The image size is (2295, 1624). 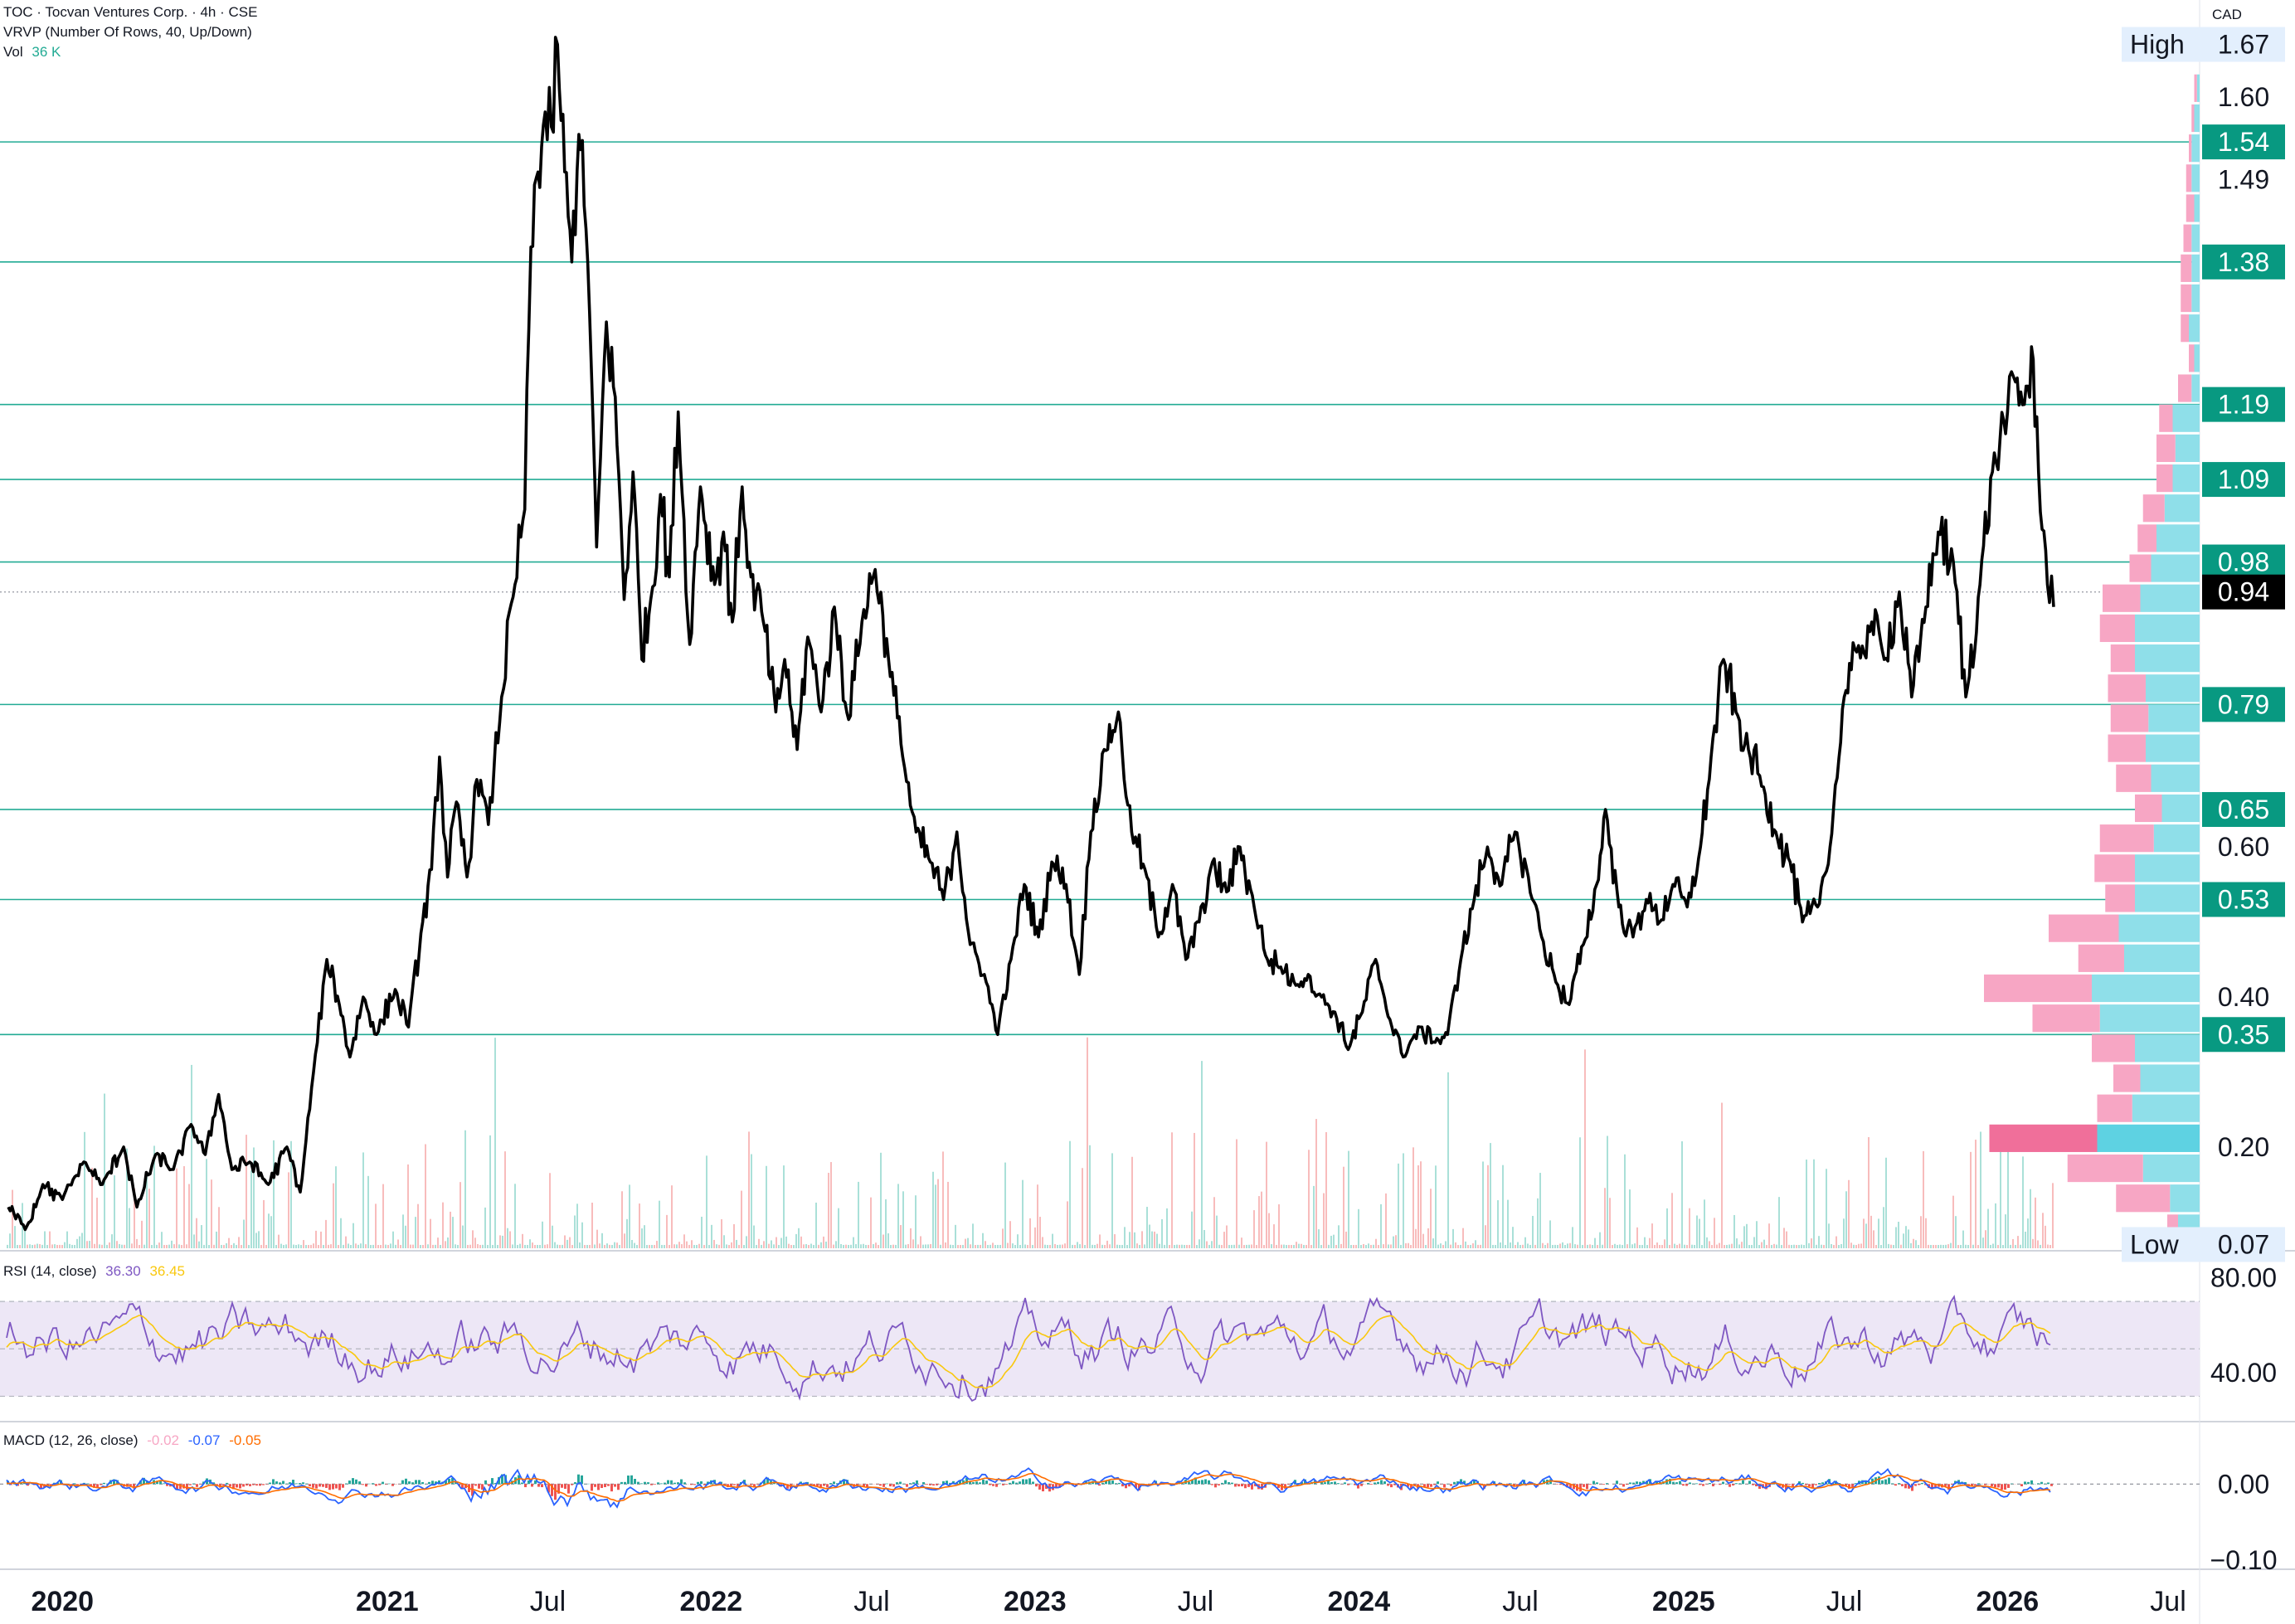 I want to click on high-tag-value: 1.67, so click(x=2243, y=45).